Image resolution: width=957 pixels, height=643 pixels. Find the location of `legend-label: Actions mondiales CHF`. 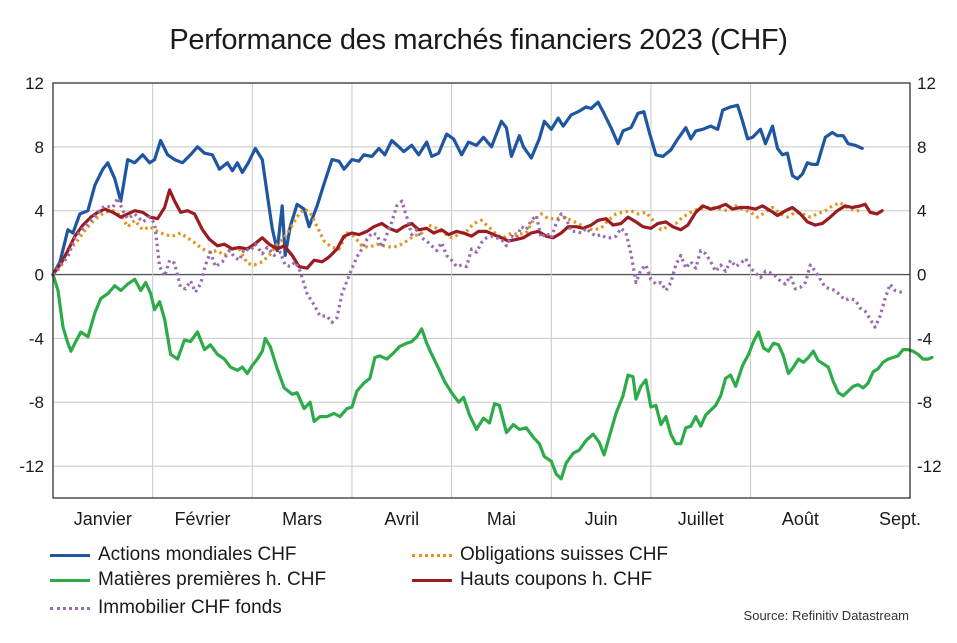

legend-label: Actions mondiales CHF is located at coordinates (197, 554).